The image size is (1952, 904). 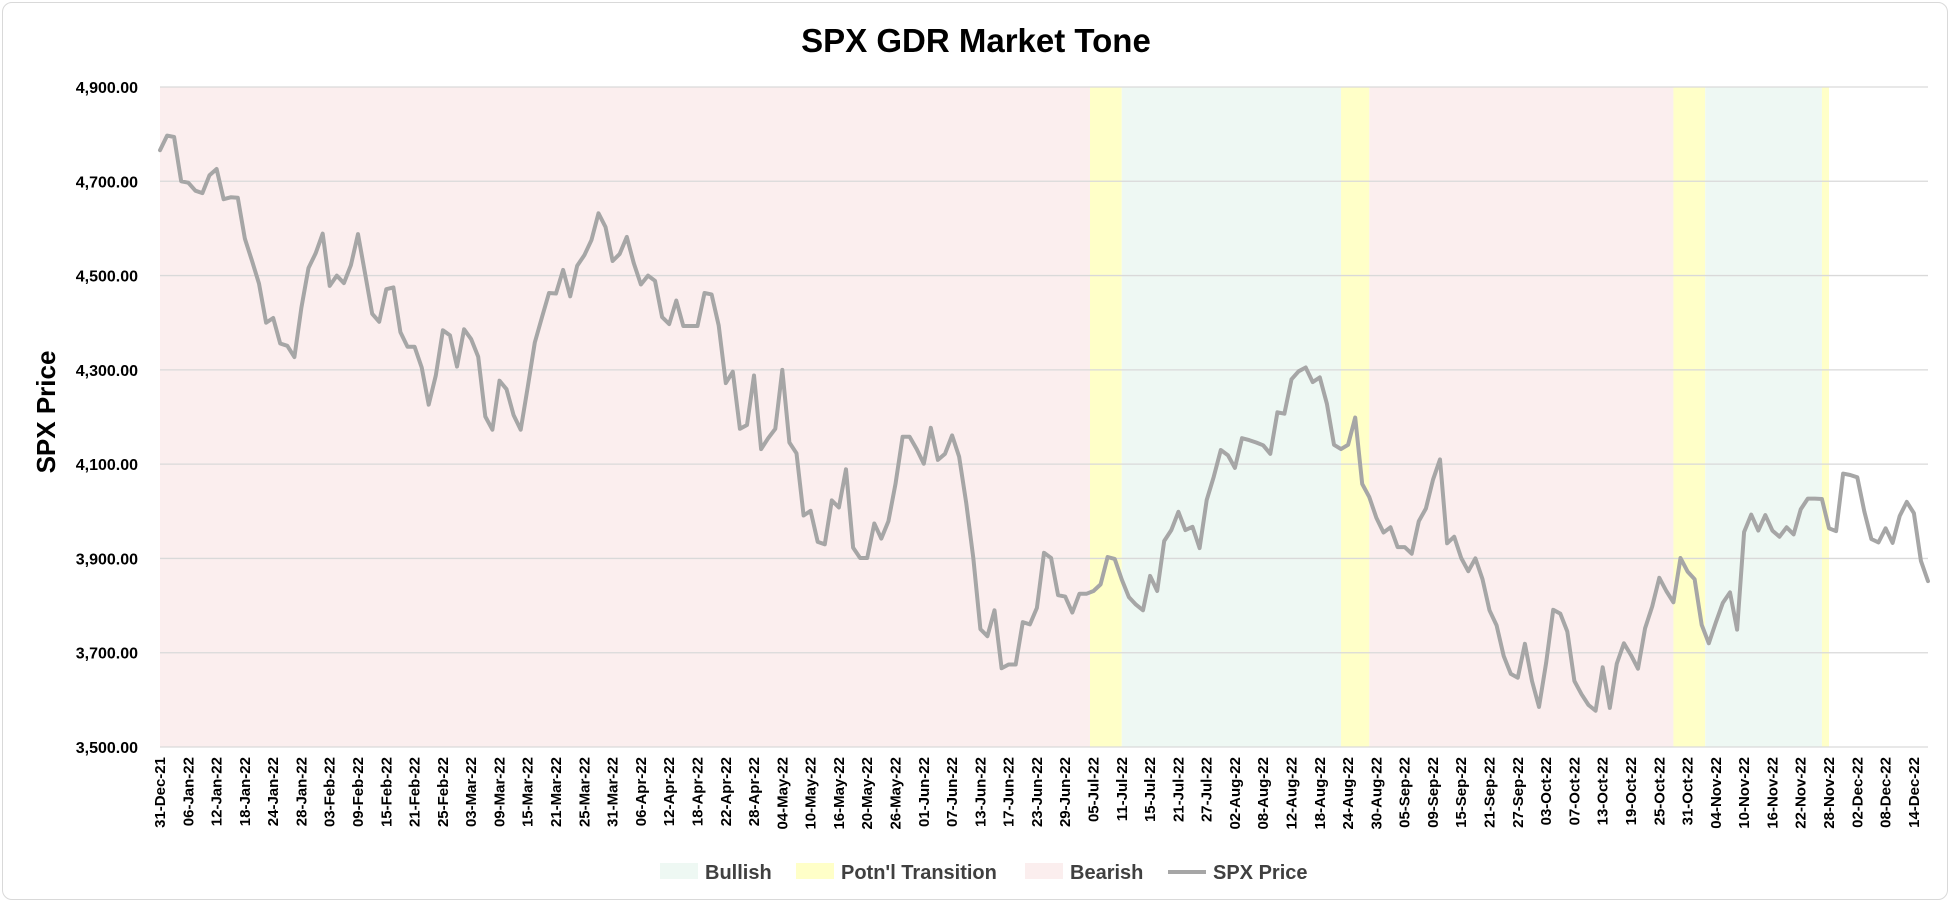 What do you see at coordinates (976, 40) in the screenshot?
I see `chart-title: SPX GDR Market Tone` at bounding box center [976, 40].